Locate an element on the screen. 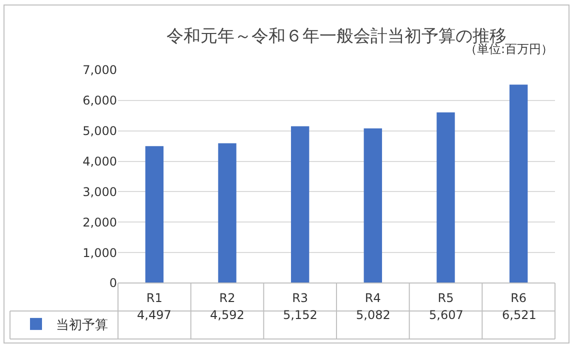 Image resolution: width=575 pixels, height=353 pixels. x-tick-label: R1 is located at coordinates (154, 298).